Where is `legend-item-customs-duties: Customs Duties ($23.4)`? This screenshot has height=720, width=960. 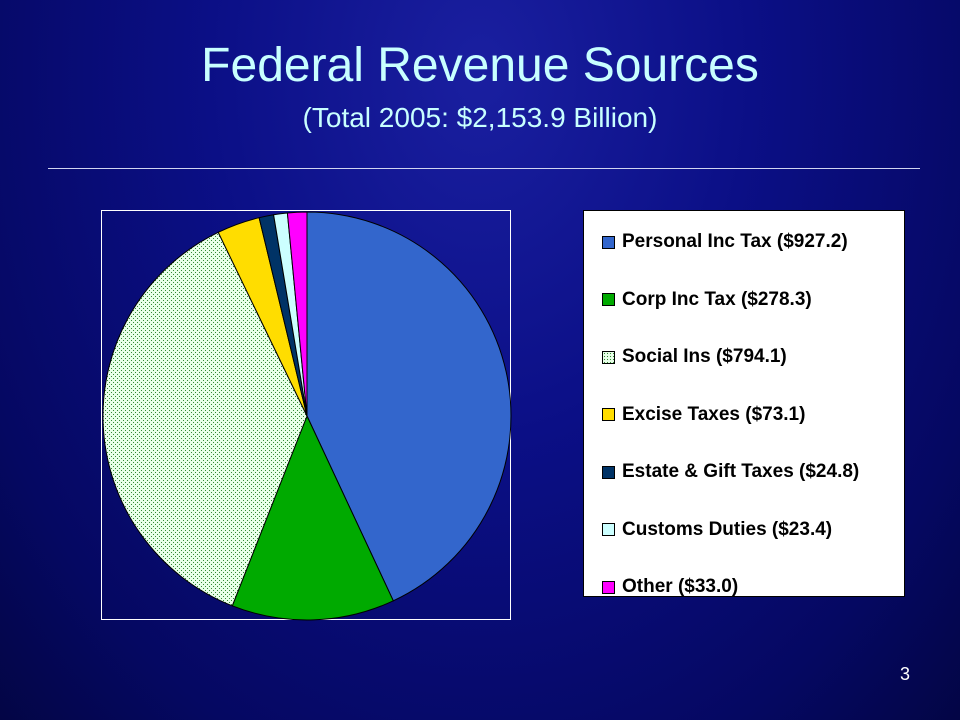 legend-item-customs-duties: Customs Duties ($23.4) is located at coordinates (717, 530).